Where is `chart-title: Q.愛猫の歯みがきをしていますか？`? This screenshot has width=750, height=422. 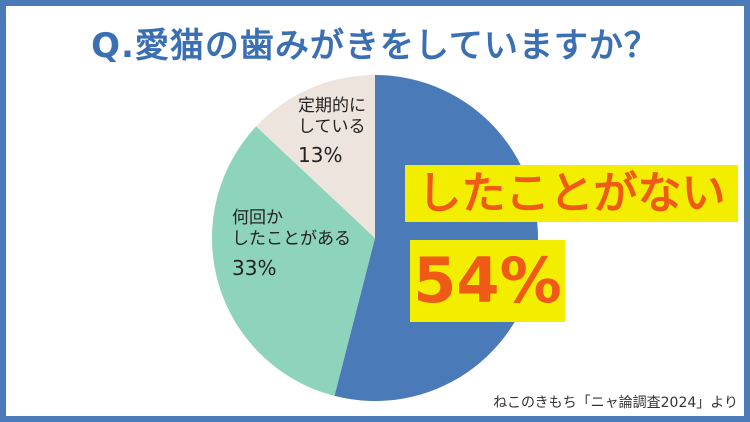
chart-title: Q.愛猫の歯みがきをしていますか？ is located at coordinates (375, 46).